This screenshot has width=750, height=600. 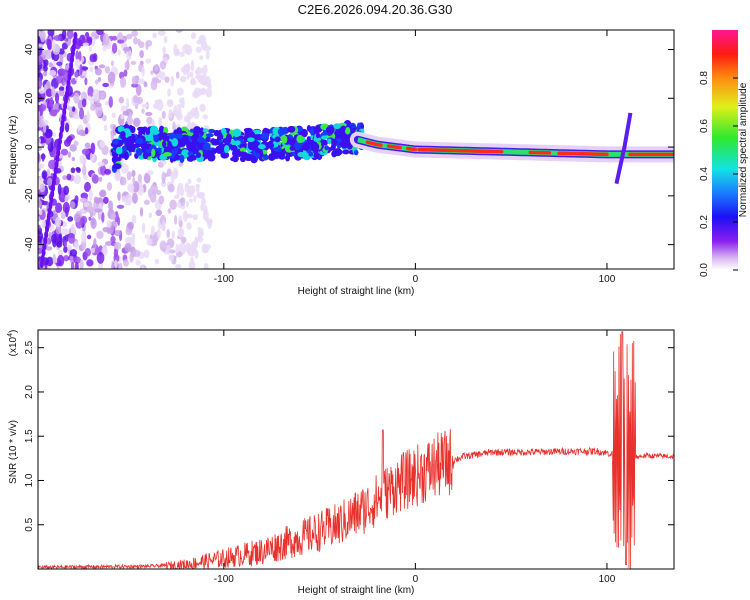 I want to click on colorbar-tick-label: 0.2, so click(x=704, y=222).